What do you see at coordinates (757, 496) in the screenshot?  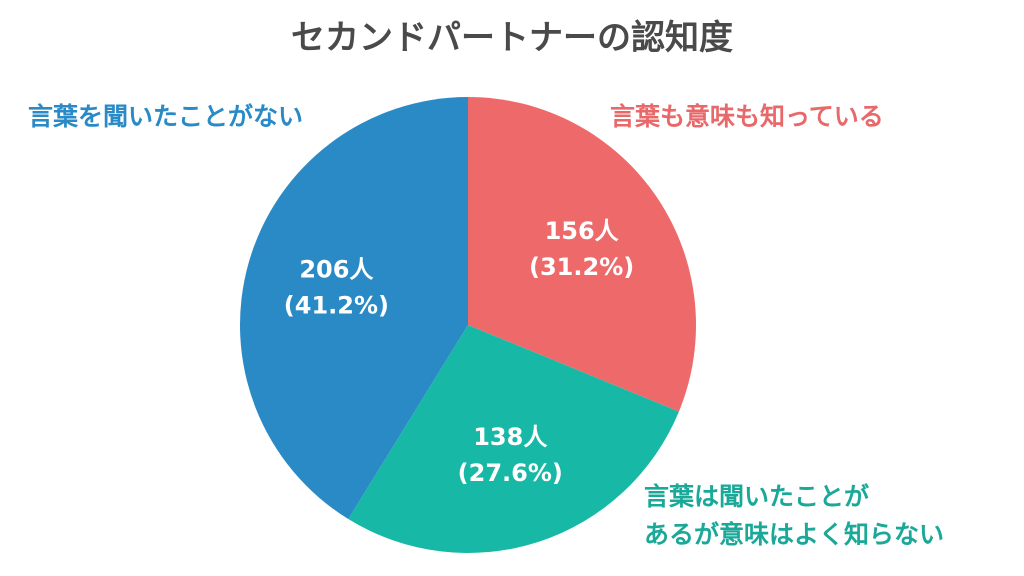 I see `legend-label-line: 言葉は聞いたことが` at bounding box center [757, 496].